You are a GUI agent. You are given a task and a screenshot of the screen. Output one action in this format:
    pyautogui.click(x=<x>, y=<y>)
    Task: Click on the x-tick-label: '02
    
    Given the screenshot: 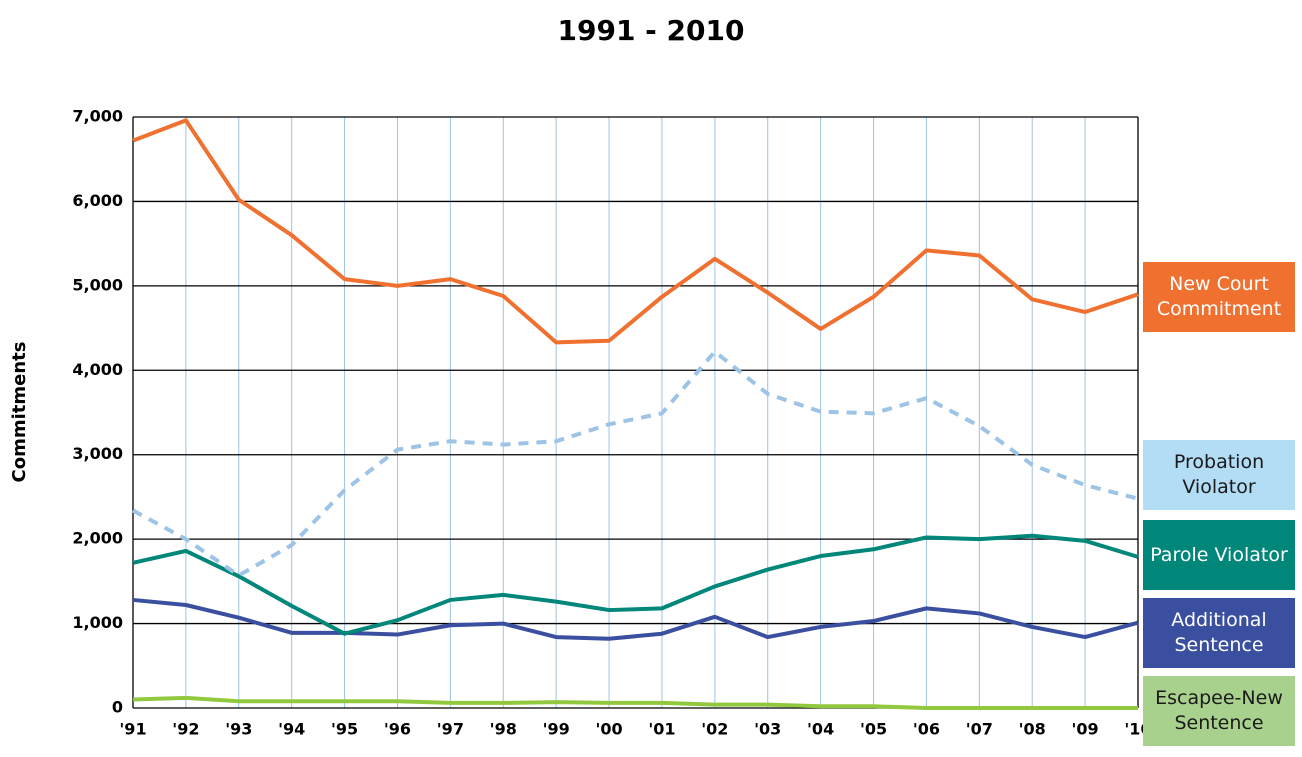 What is the action you would take?
    pyautogui.click(x=714, y=729)
    